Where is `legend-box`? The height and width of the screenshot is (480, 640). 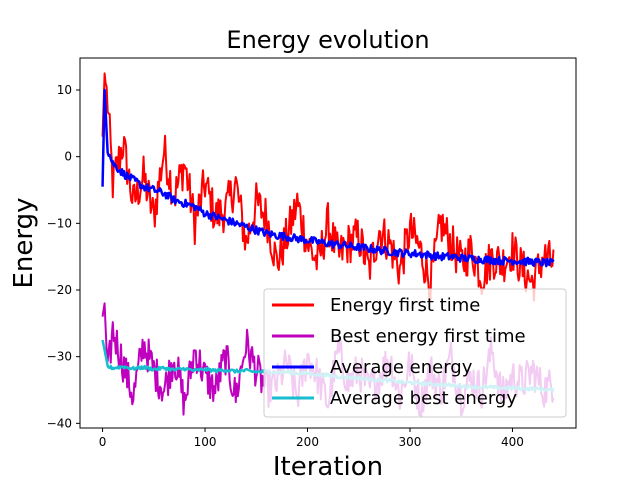 legend-box is located at coordinates (415, 353).